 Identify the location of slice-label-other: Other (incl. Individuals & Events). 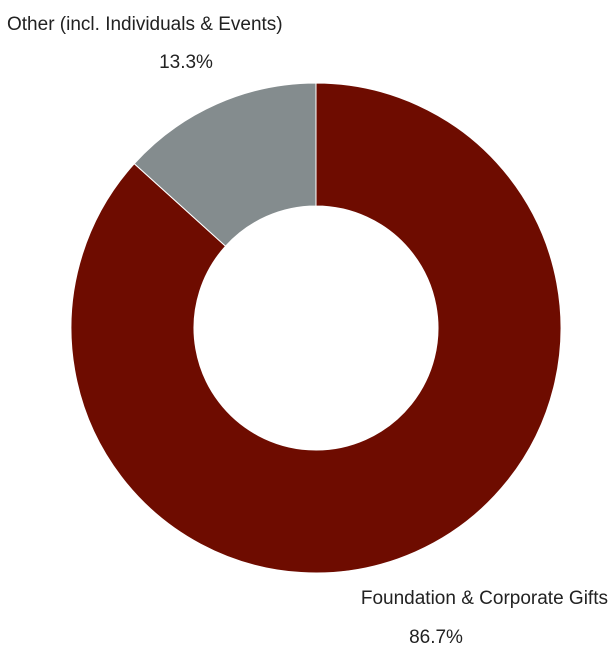
(145, 24).